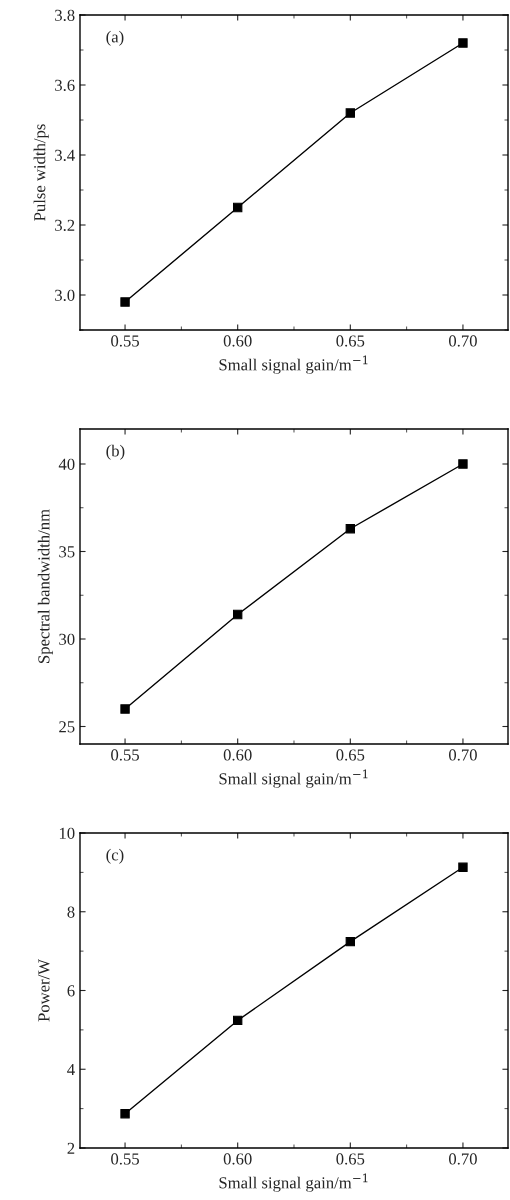 Image resolution: width=510 pixels, height=1200 pixels. Describe the element at coordinates (115, 452) in the screenshot. I see `annotation: (b)` at that location.